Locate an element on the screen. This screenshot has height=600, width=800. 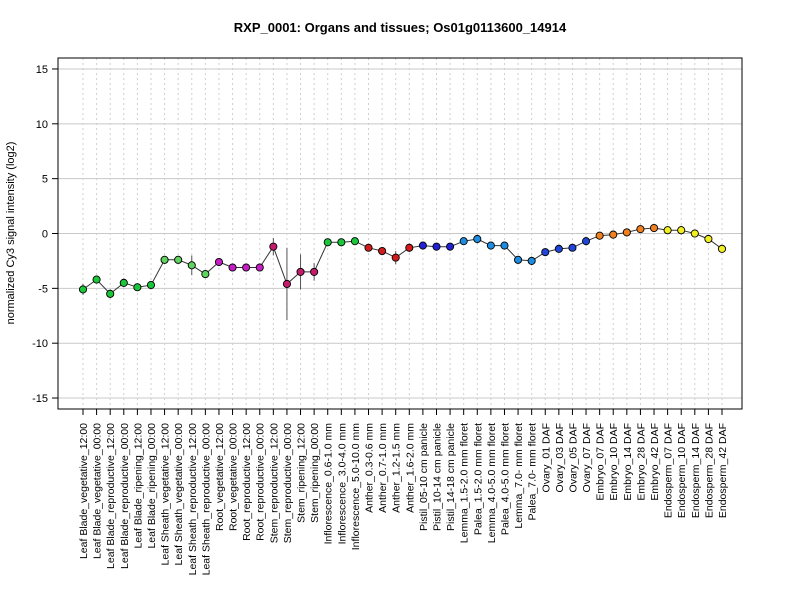
x-tick-label: Root_reproductive_00:00 is located at coordinates (261, 482).